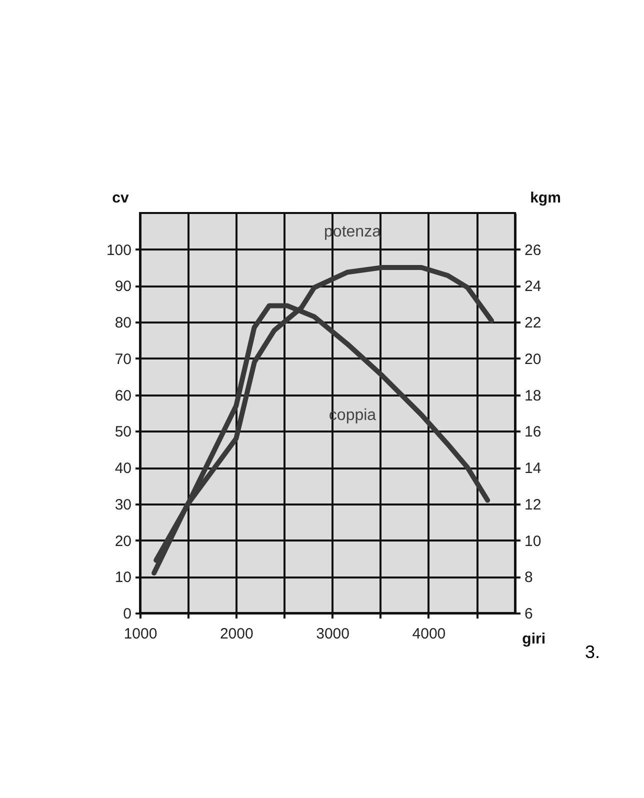 This screenshot has height=798, width=644. What do you see at coordinates (545, 198) in the screenshot?
I see `y2-axis-title: kgm` at bounding box center [545, 198].